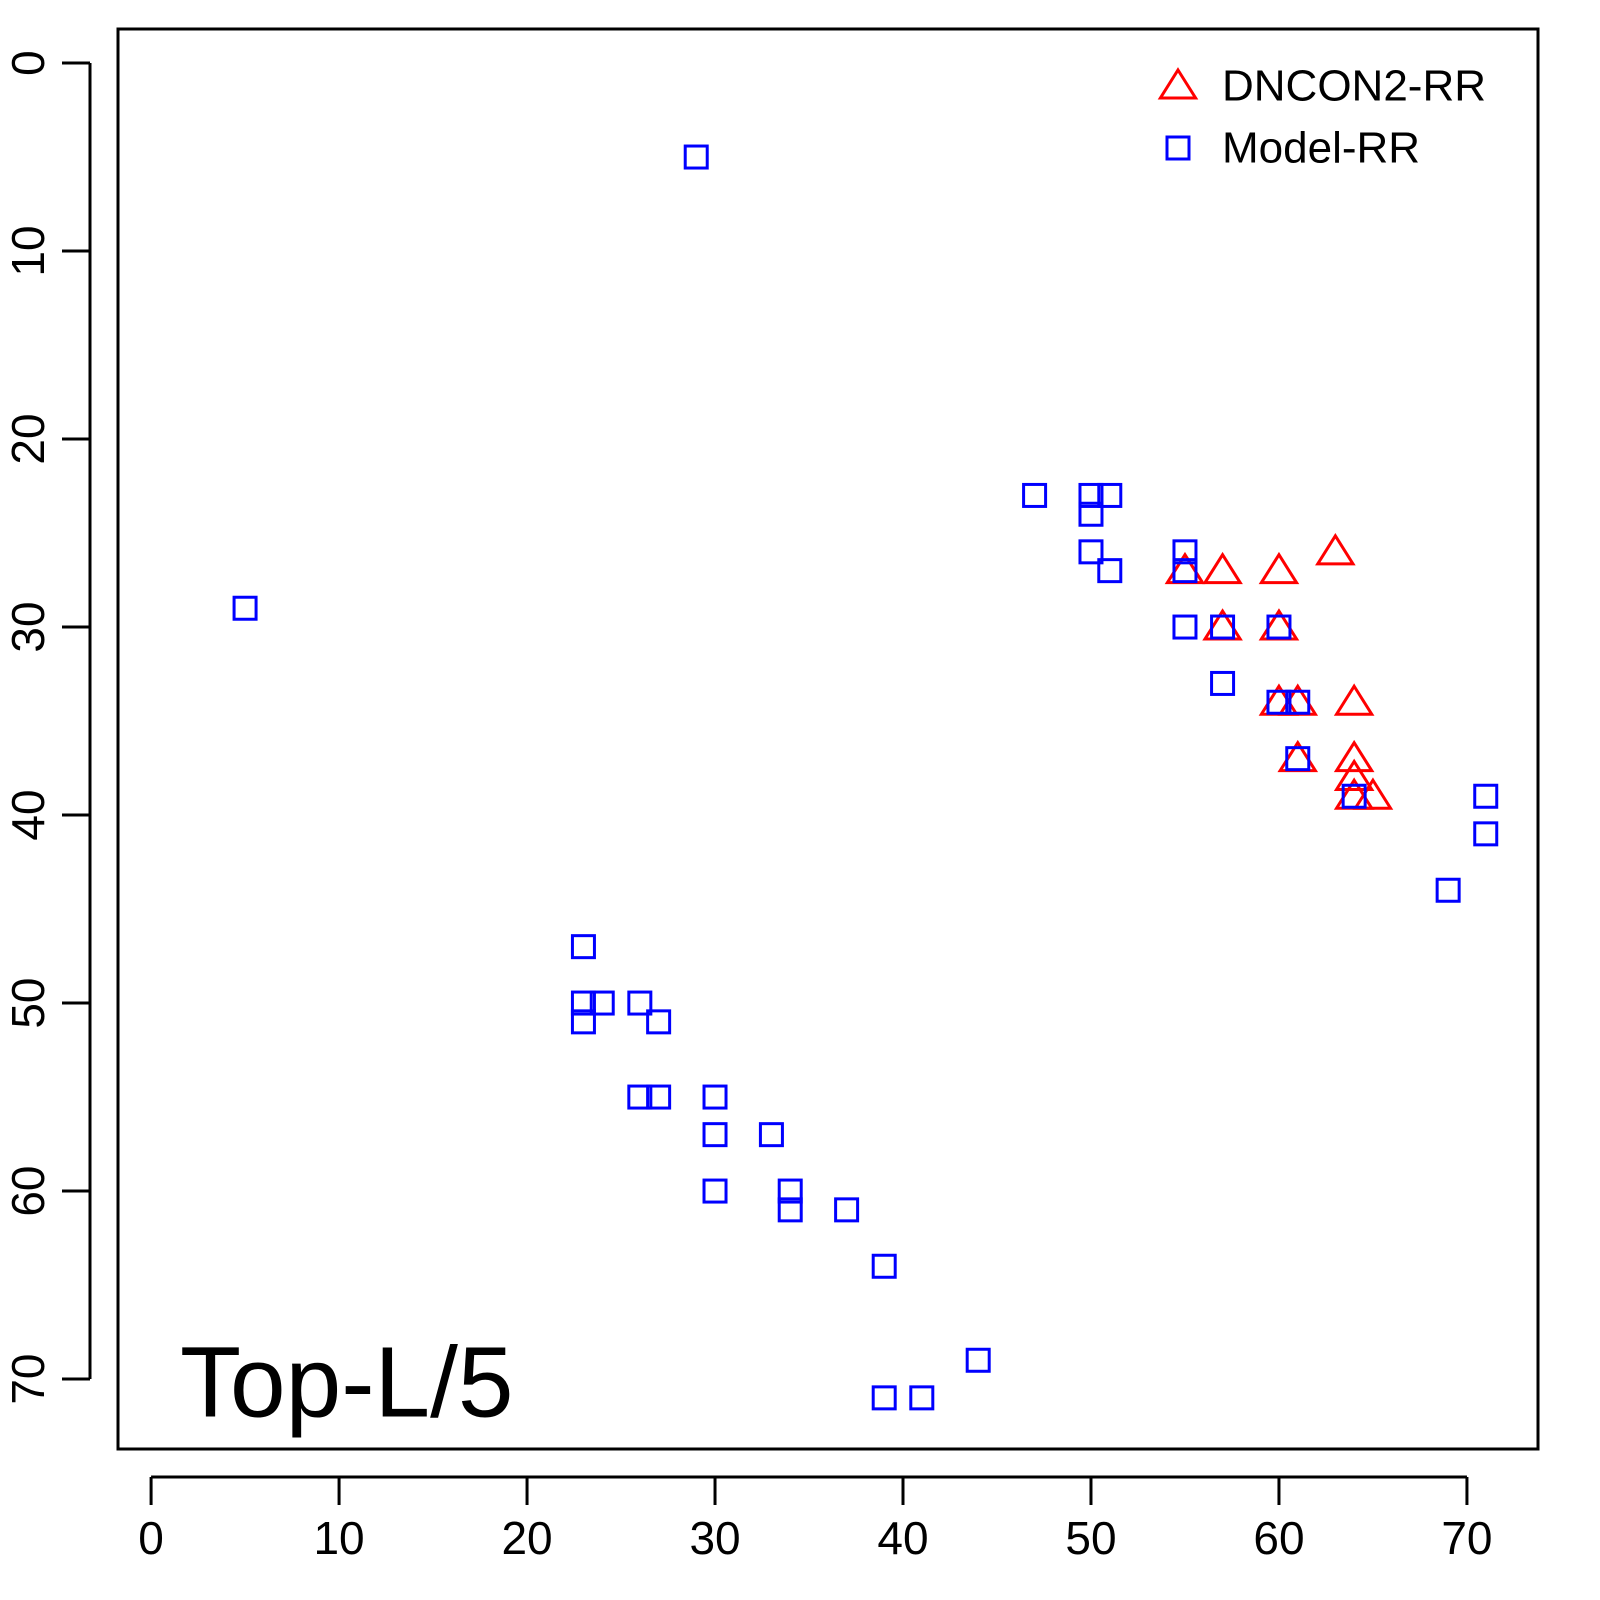 This screenshot has height=1600, width=1600. Describe the element at coordinates (1354, 86) in the screenshot. I see `legend-label: DNCON2-RR` at that location.